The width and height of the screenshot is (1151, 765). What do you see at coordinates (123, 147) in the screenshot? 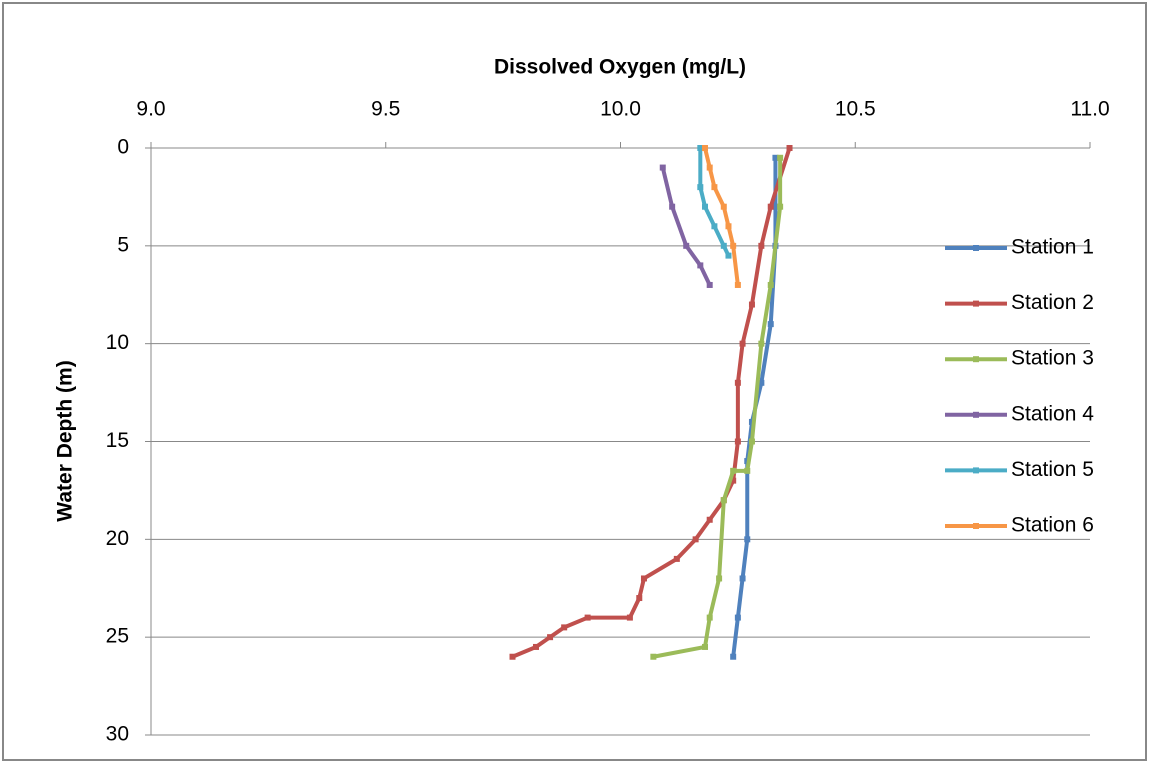
I see `y-tick-label: 0` at bounding box center [123, 147].